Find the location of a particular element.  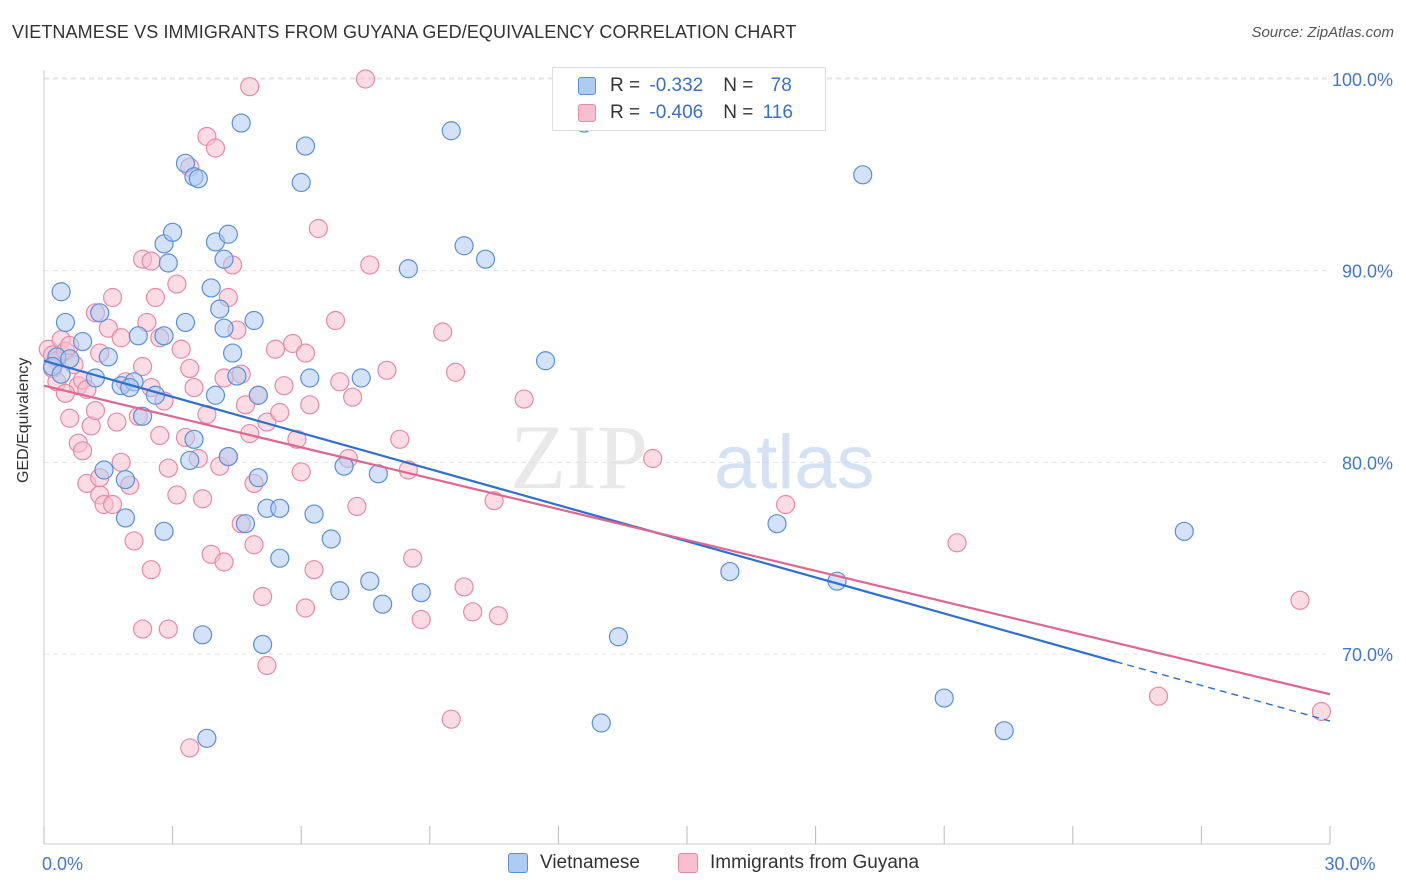

watermark-atlas: atlas is located at coordinates (794, 462).